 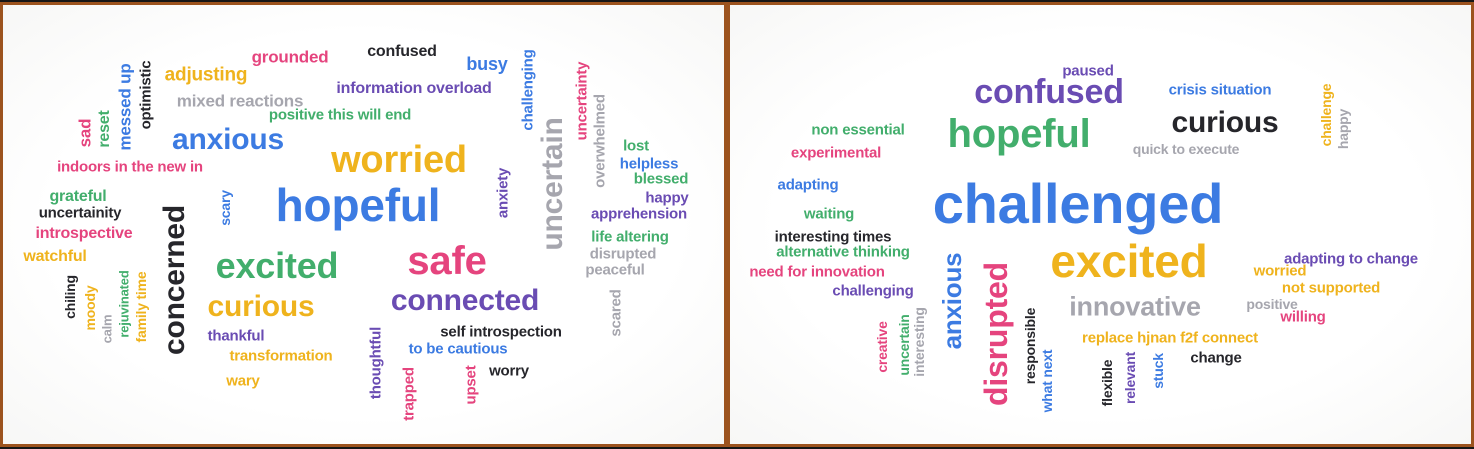 I want to click on word-responsible: responsible, so click(x=1030, y=346).